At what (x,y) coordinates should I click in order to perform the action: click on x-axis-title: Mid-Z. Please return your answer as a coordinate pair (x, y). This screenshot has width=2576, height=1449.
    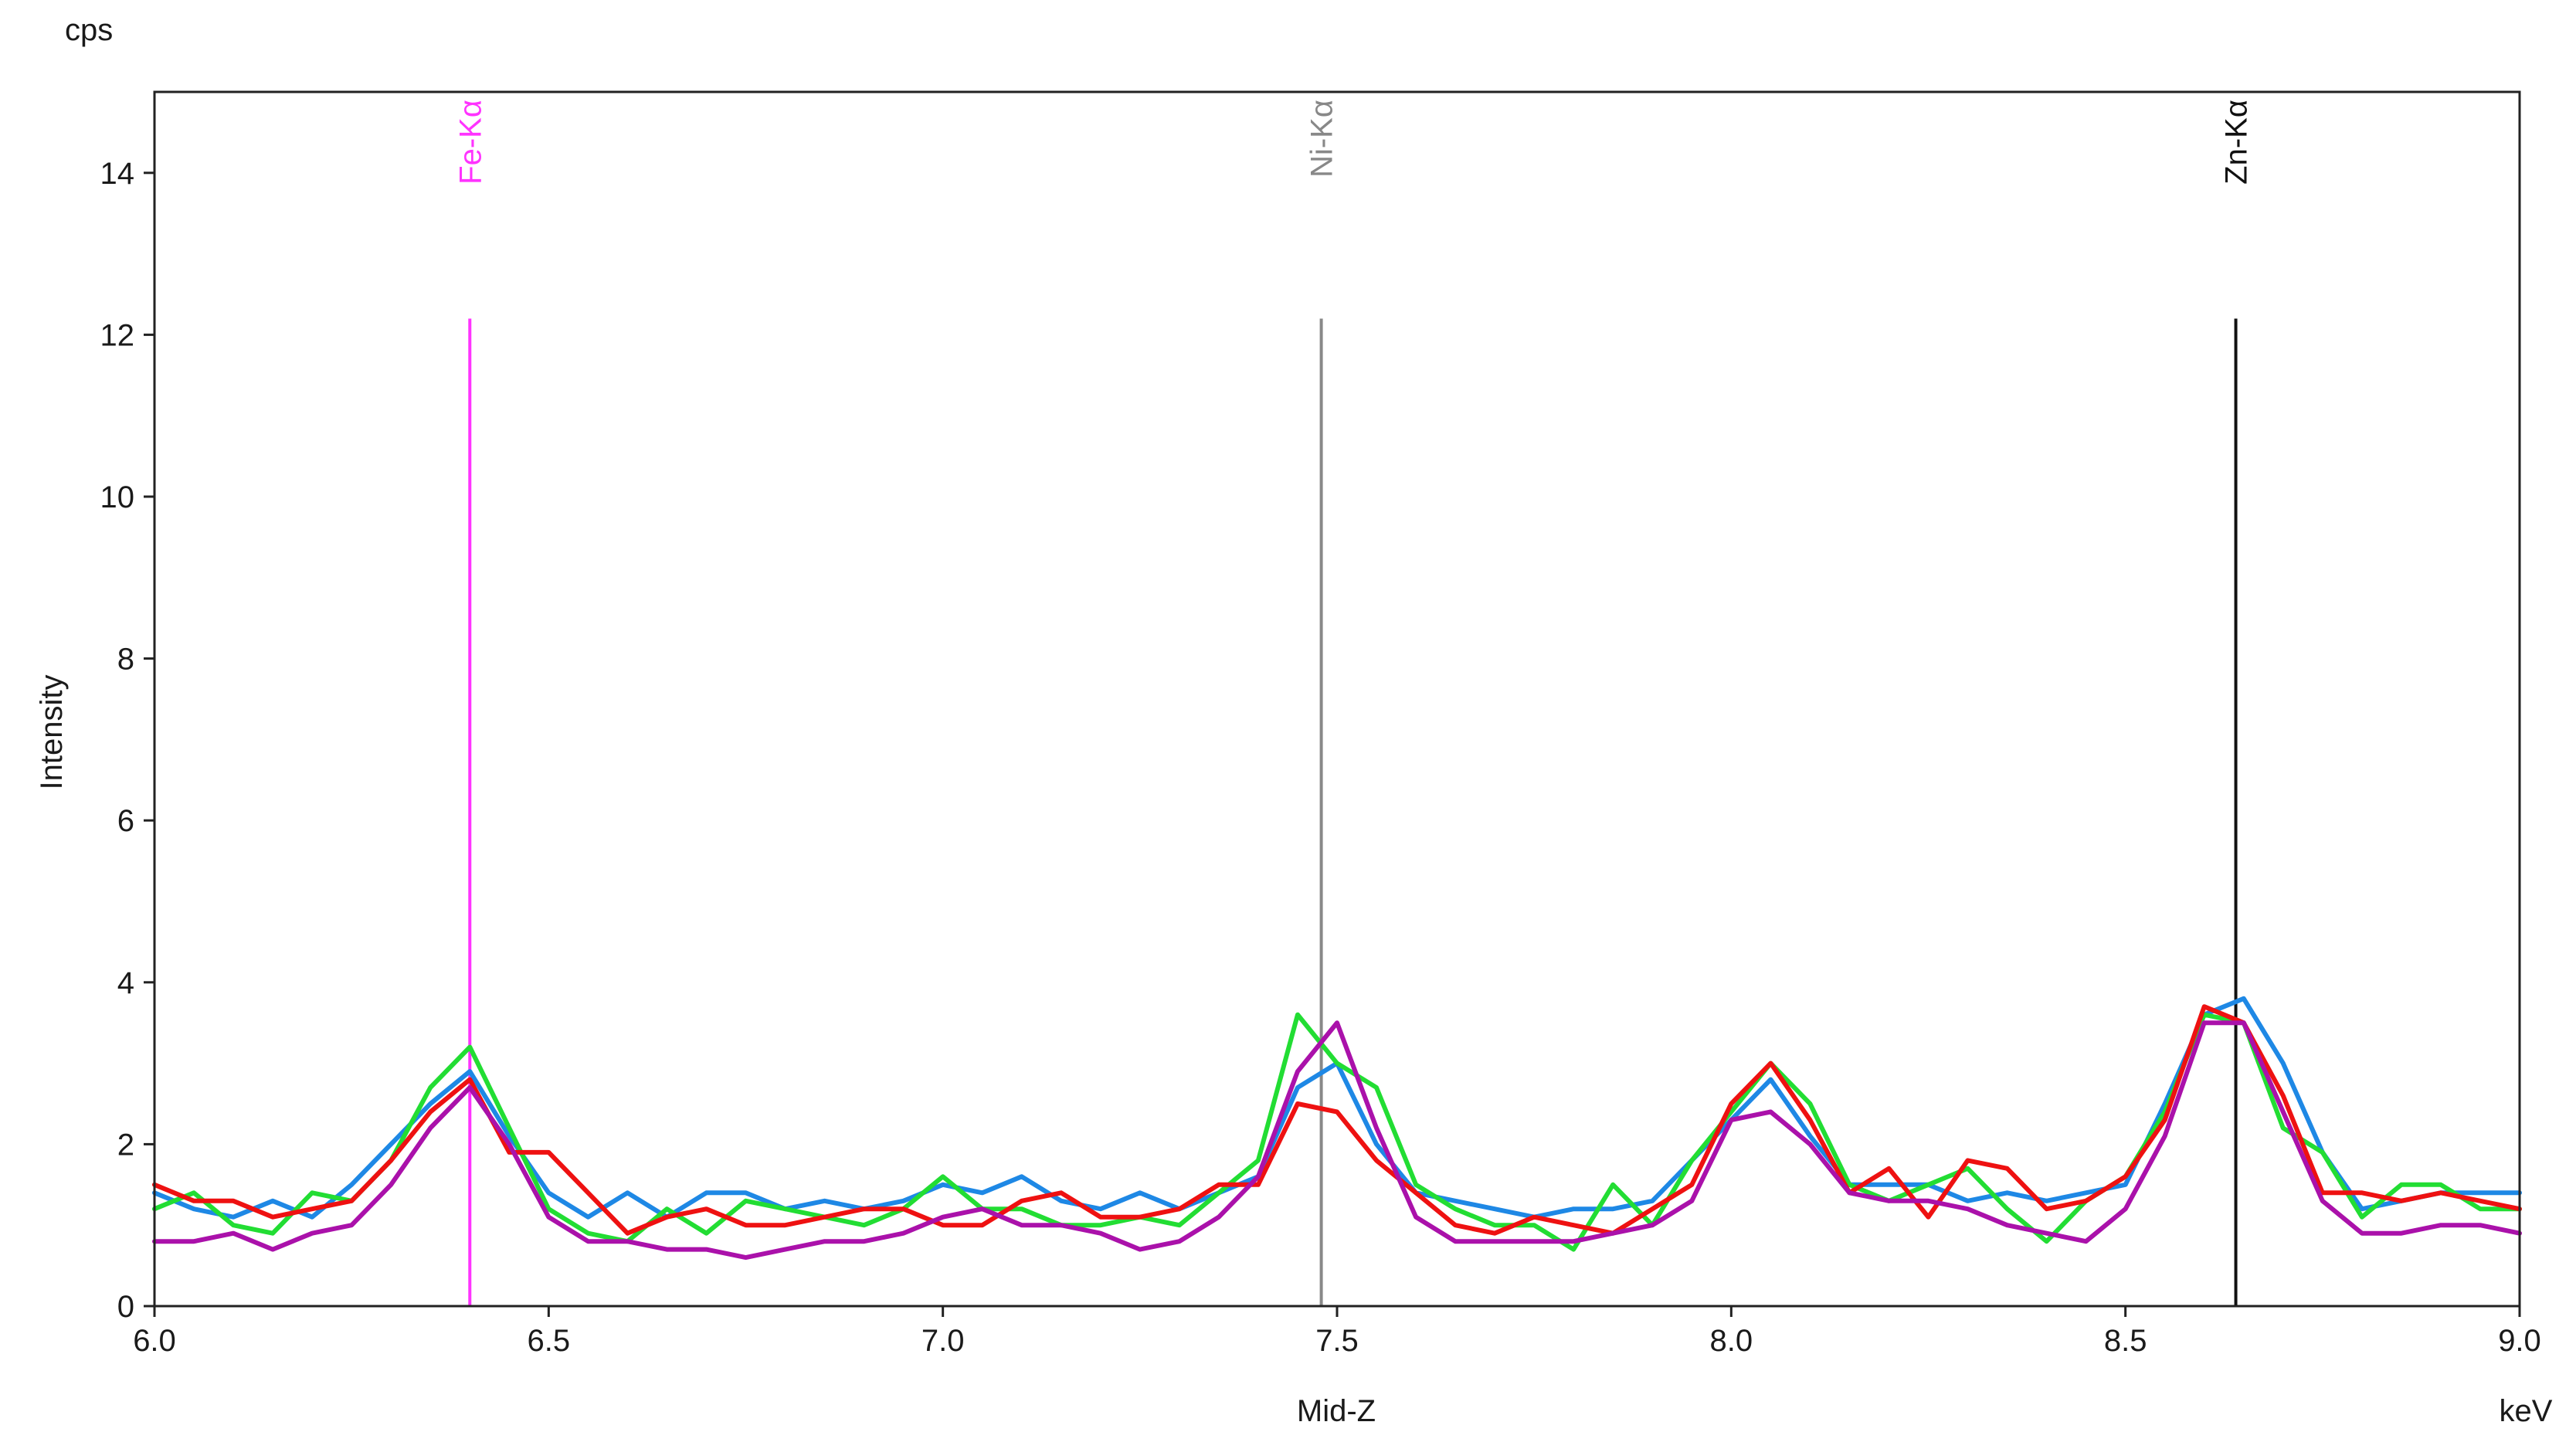
    Looking at the image, I should click on (1336, 1411).